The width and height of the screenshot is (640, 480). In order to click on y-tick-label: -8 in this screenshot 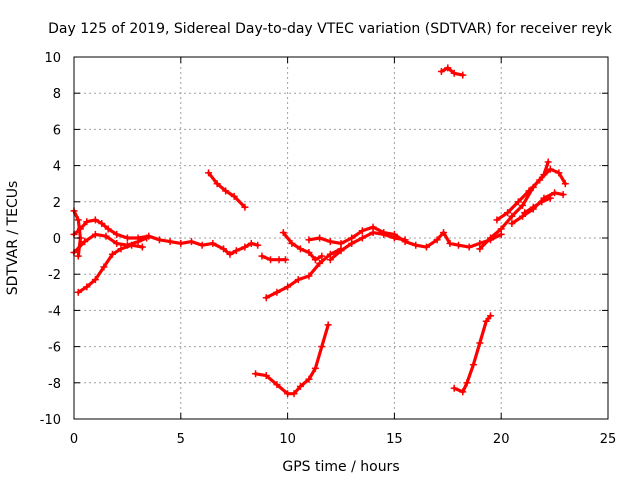, I will do `click(54, 384)`.